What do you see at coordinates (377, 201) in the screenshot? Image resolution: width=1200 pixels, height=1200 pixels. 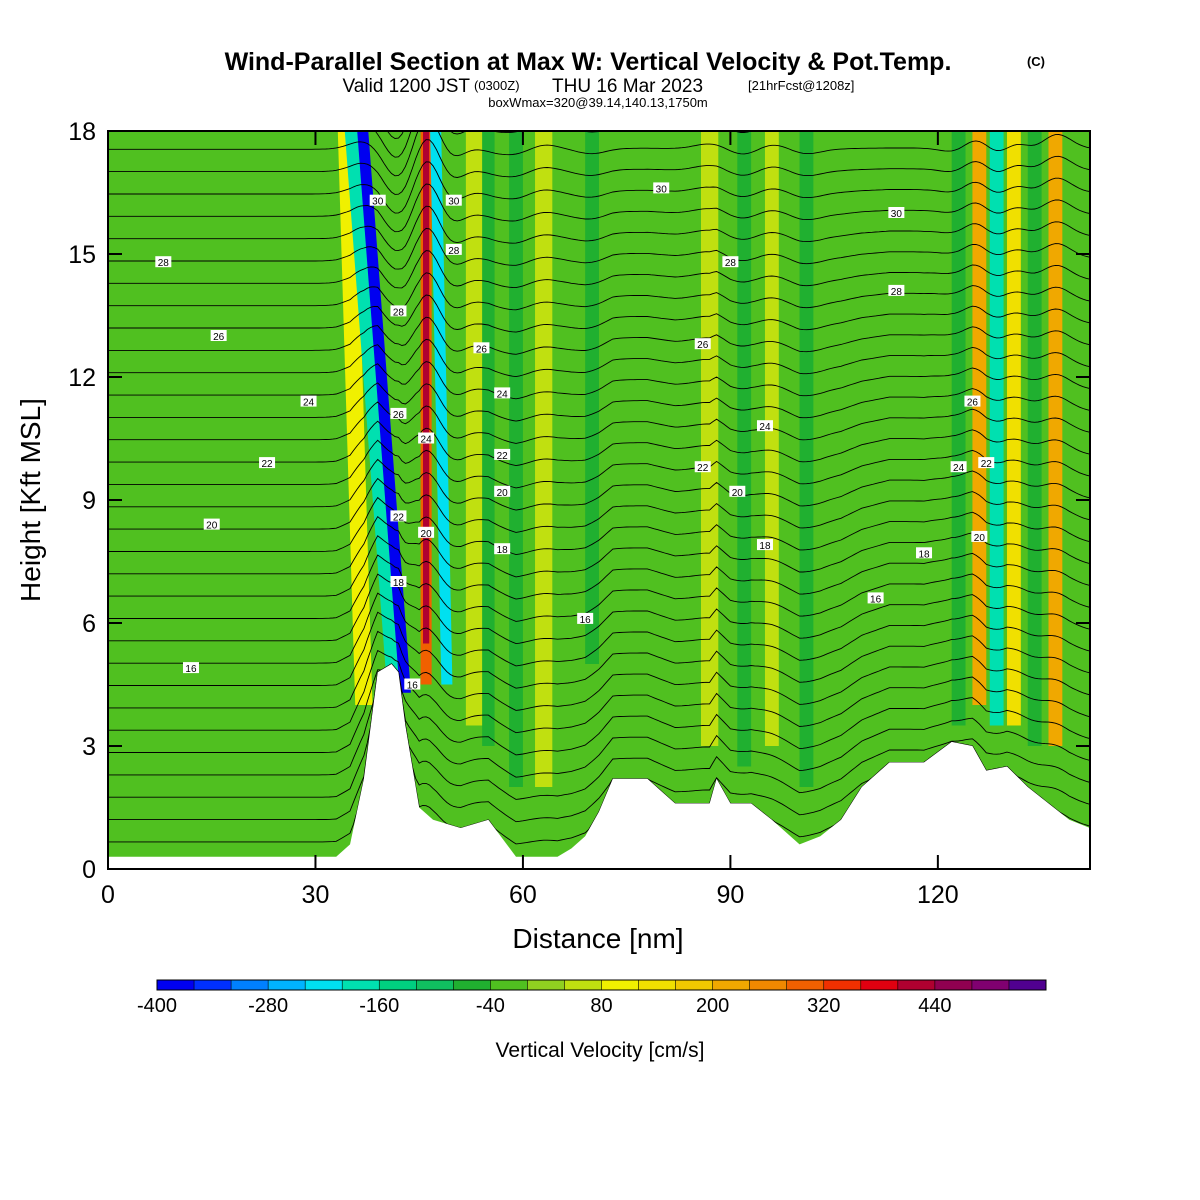 I see `contour-label: 30` at bounding box center [377, 201].